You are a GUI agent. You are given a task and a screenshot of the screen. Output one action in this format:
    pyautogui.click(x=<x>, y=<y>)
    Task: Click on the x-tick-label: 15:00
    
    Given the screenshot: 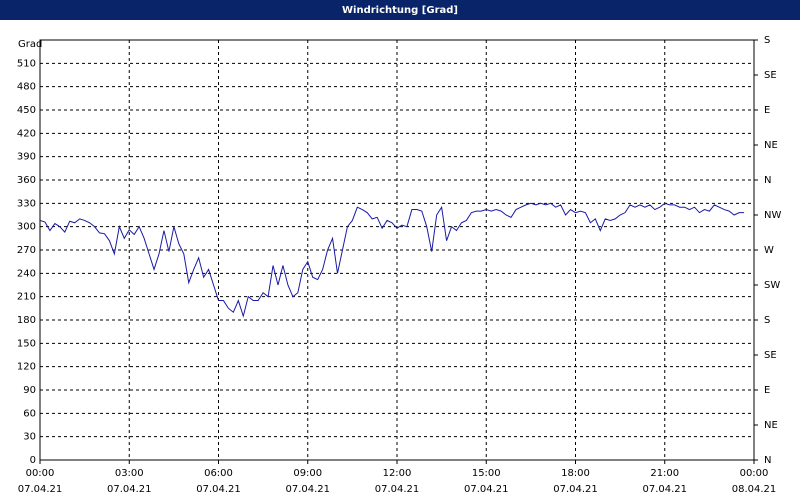 What is the action you would take?
    pyautogui.click(x=486, y=473)
    